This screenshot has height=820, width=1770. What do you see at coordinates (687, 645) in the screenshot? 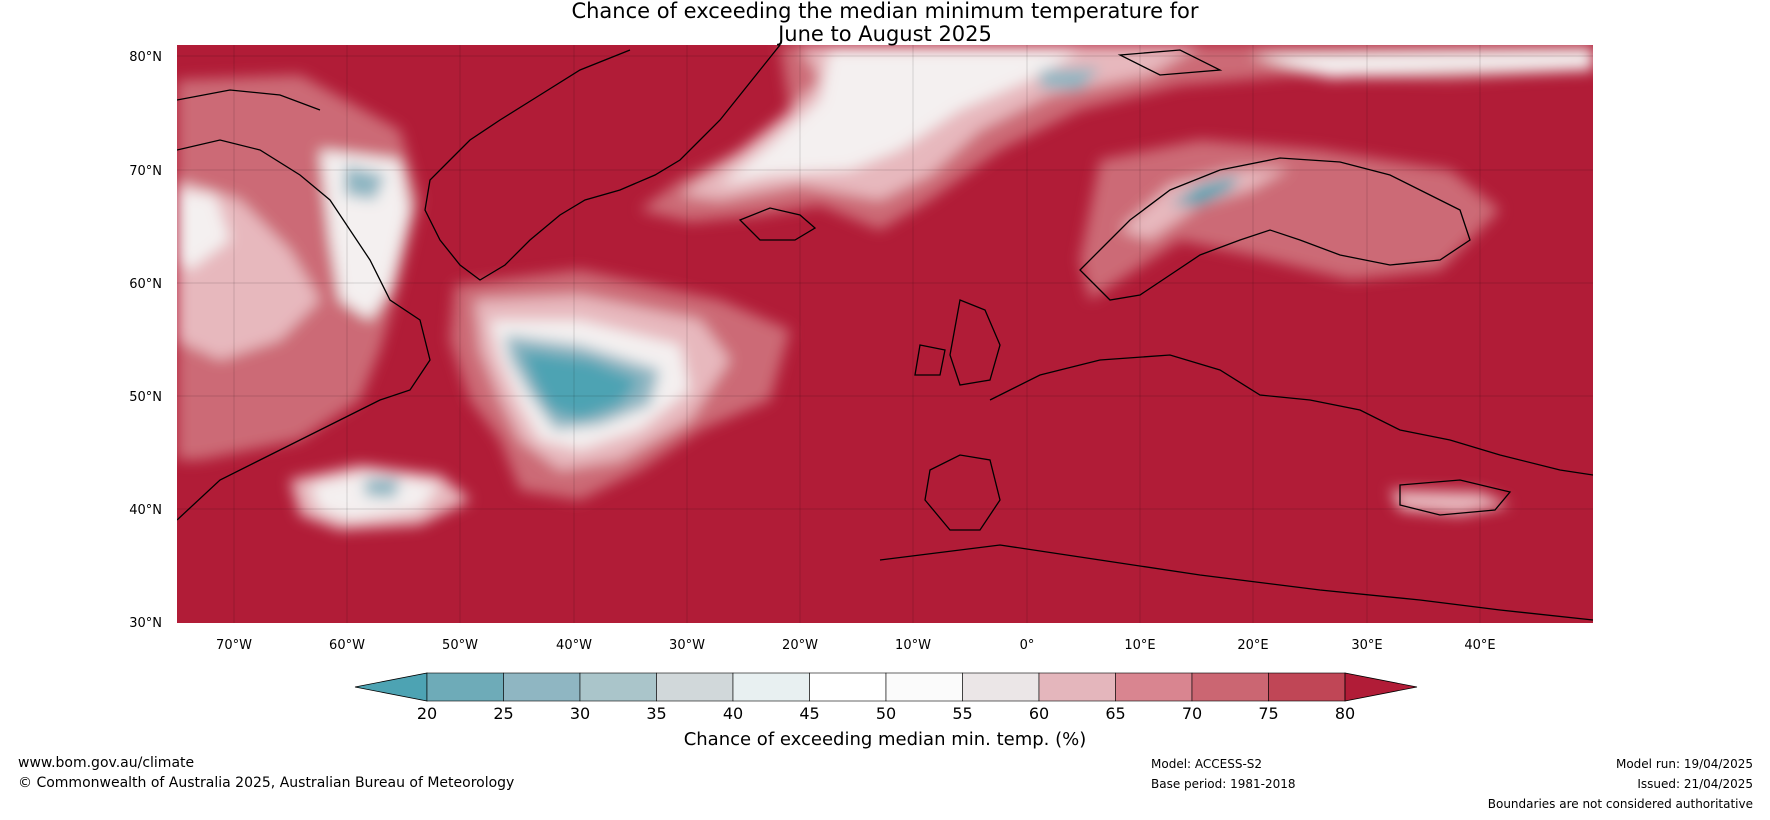
I see `lon-label: 30°W` at bounding box center [687, 645].